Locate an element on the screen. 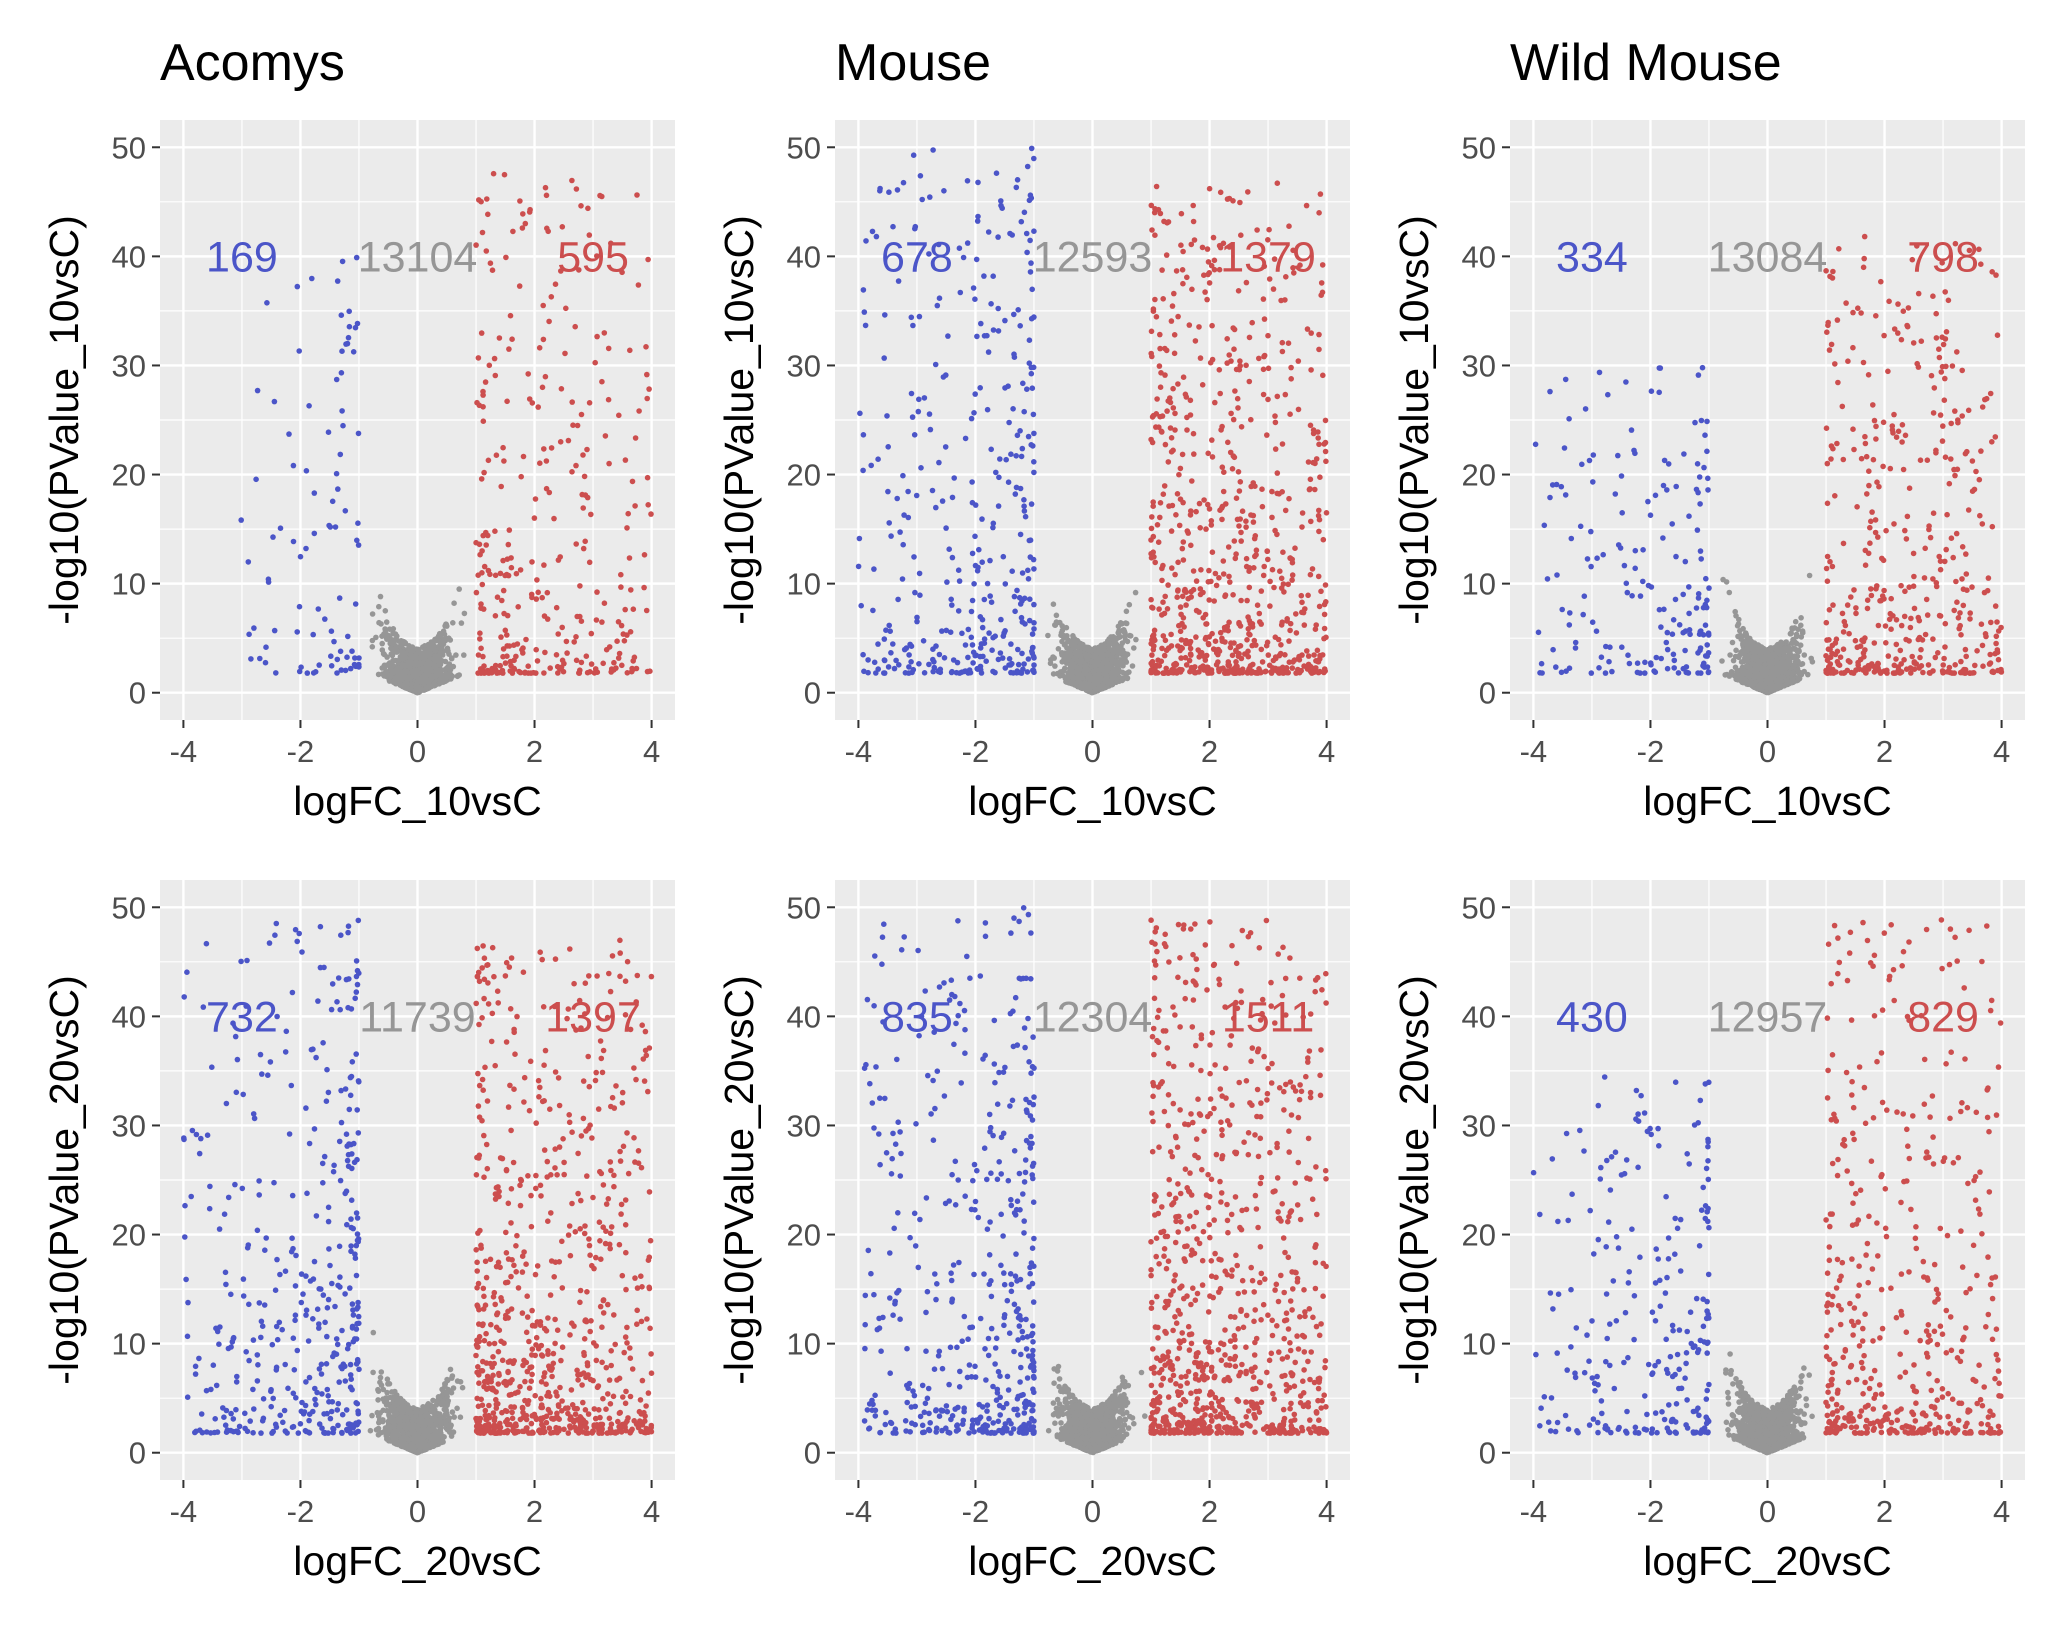 This screenshot has height=1629, width=2055. count-not-significant: 13104 is located at coordinates (418, 257).